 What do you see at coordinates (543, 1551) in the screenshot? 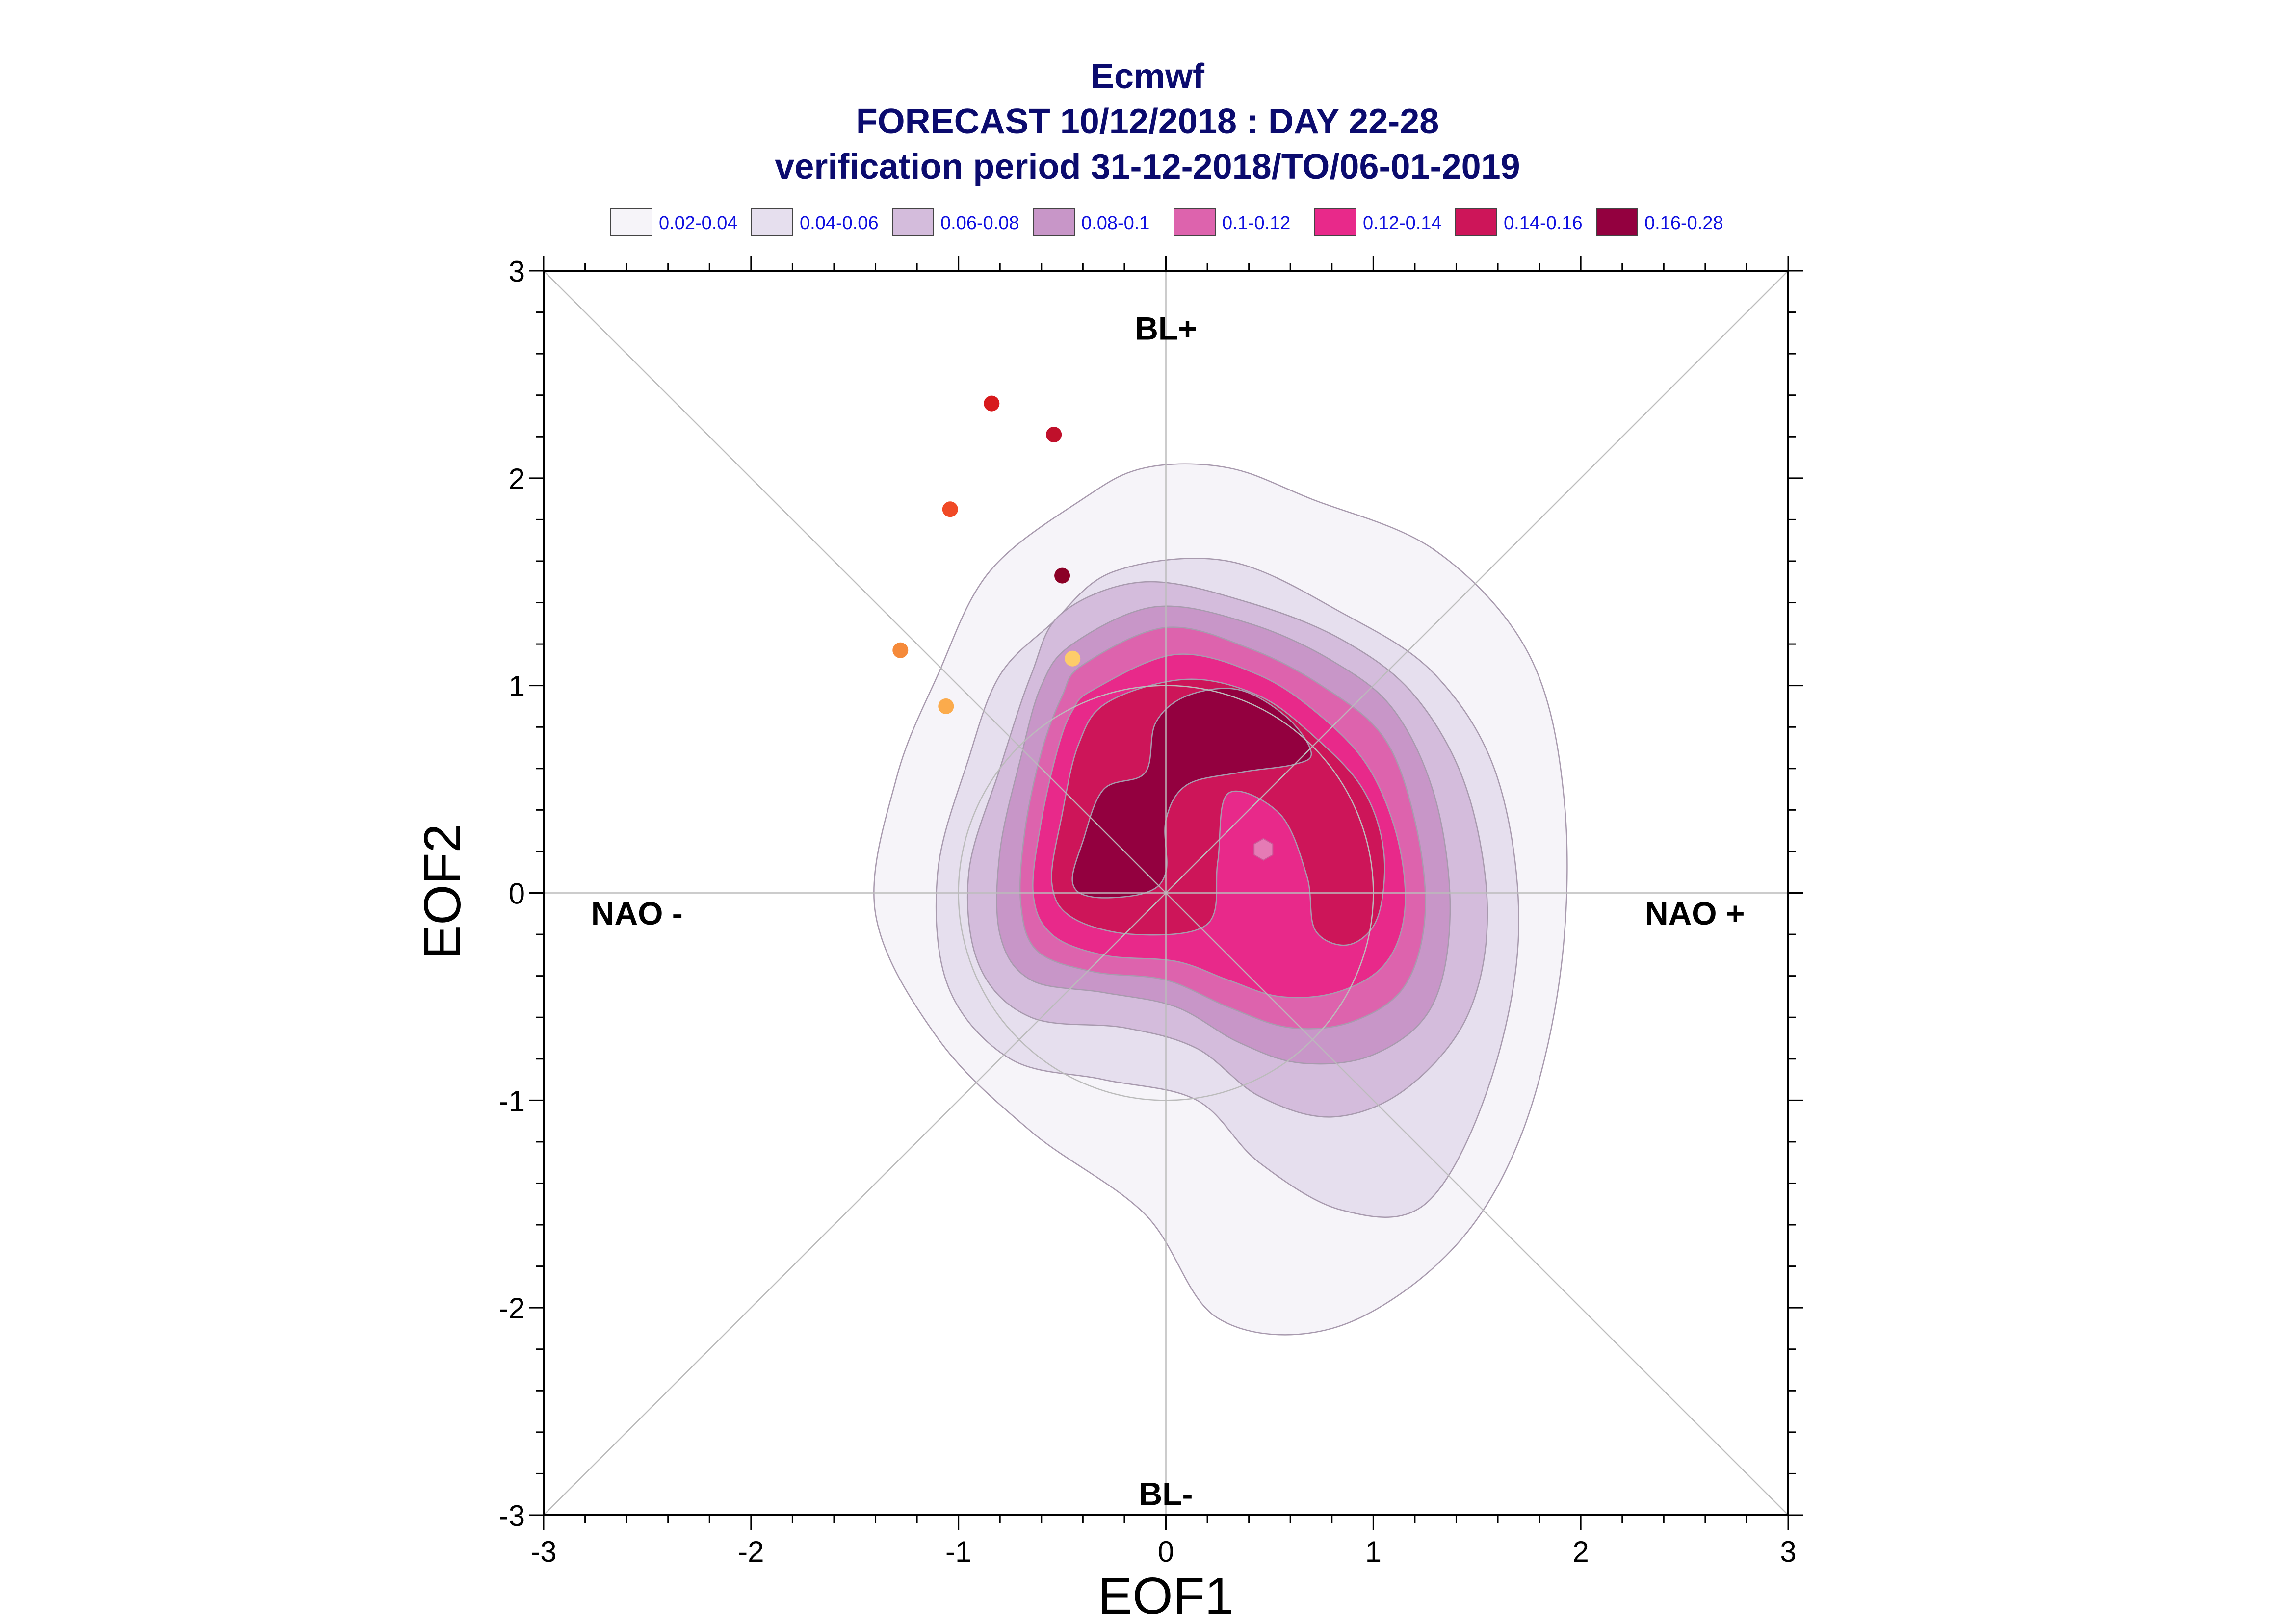
I see `x-tick-label: -3` at bounding box center [543, 1551].